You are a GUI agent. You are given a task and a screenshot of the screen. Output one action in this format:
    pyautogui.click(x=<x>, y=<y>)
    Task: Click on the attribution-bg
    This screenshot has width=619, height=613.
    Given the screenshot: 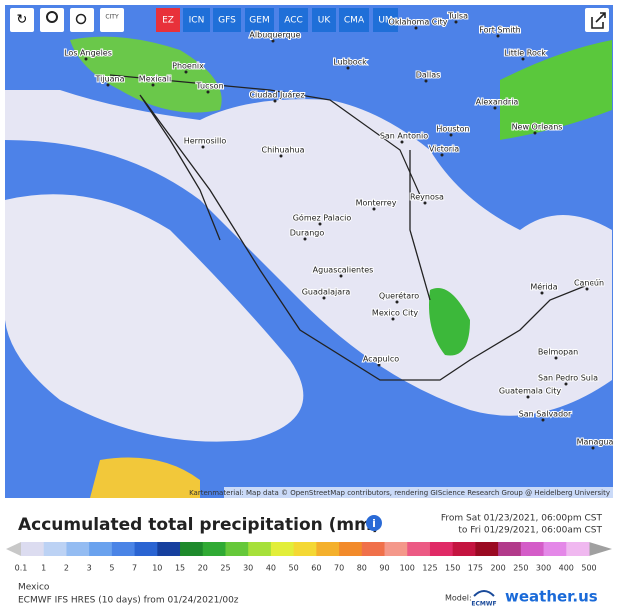 What is the action you would take?
    pyautogui.click(x=418, y=492)
    